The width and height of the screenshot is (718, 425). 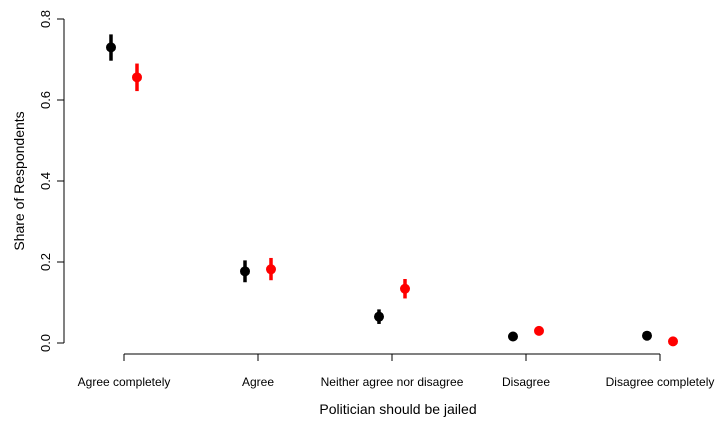 I want to click on x-tick-label: Neither agree nor disagree, so click(x=392, y=382).